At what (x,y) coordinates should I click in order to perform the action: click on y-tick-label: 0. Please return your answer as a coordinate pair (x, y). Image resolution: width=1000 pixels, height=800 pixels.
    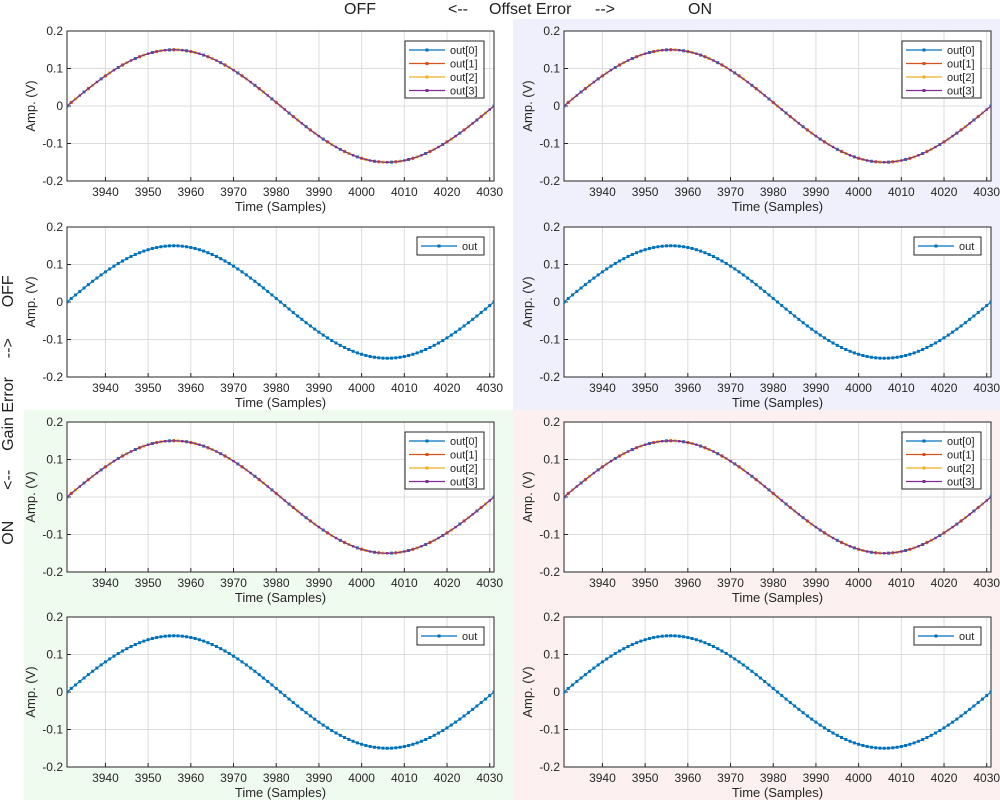
    Looking at the image, I should click on (556, 302).